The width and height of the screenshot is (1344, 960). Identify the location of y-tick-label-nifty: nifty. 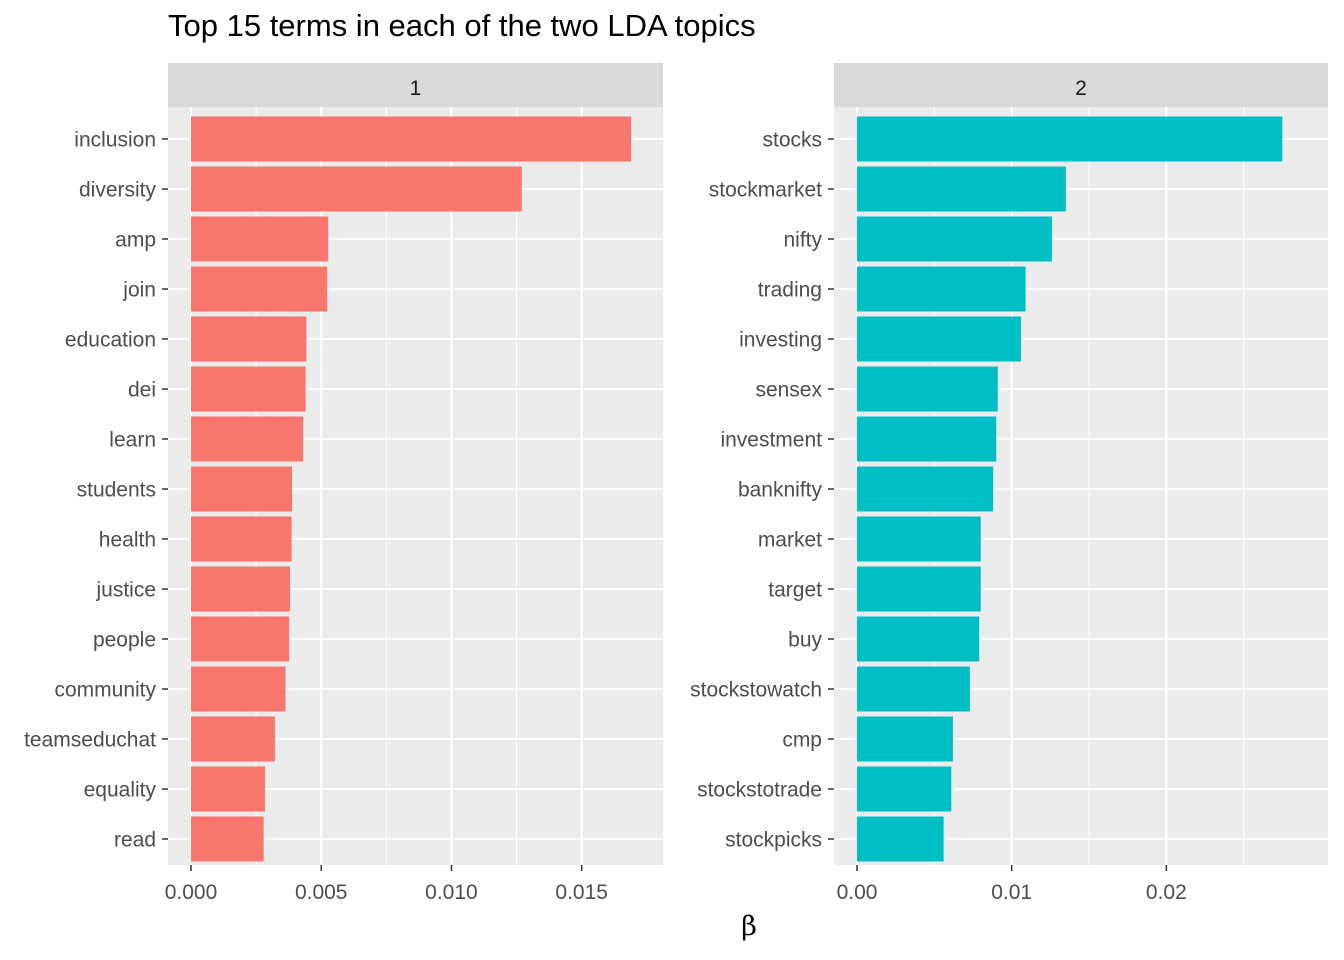
(802, 240).